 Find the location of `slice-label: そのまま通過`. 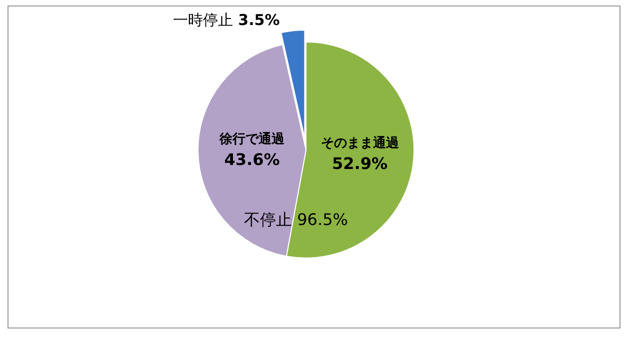

slice-label: そのまま通過 is located at coordinates (360, 142).